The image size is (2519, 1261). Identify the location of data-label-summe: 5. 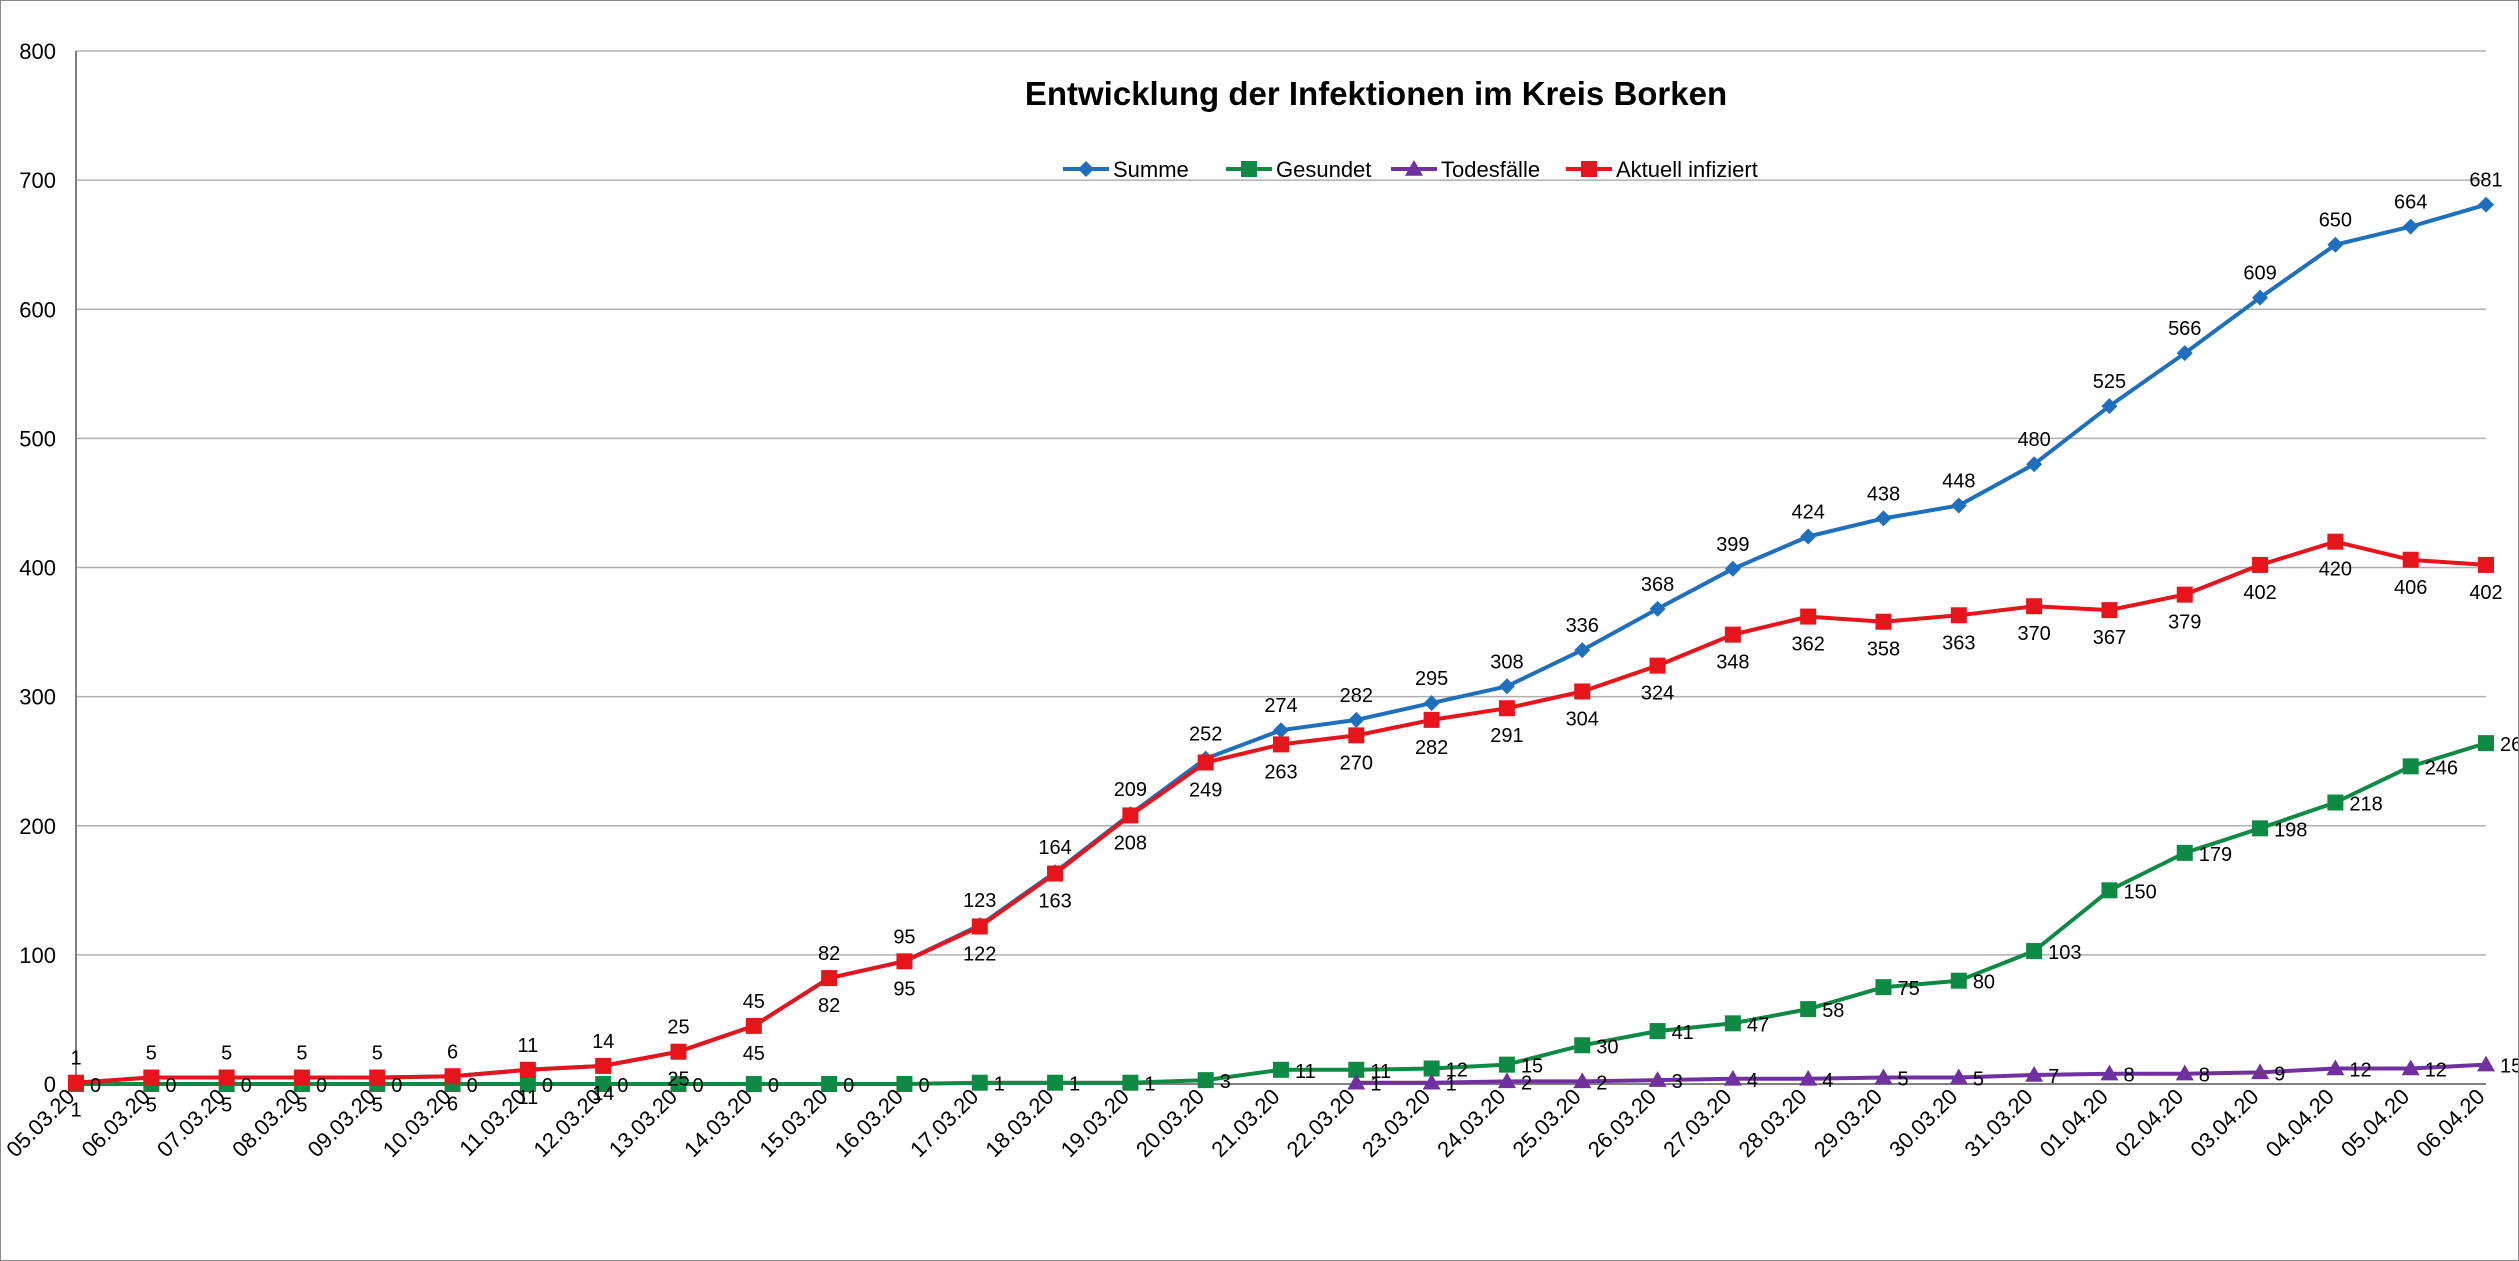
(377, 1054).